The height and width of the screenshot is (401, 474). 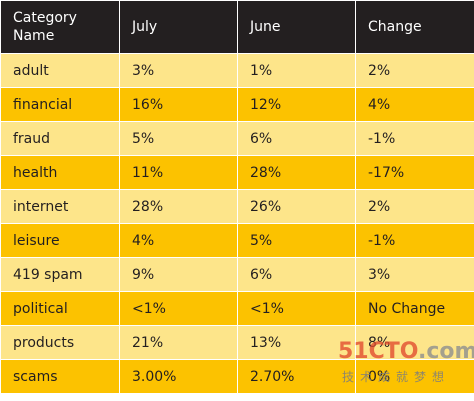 I want to click on cell-change: 4%, so click(x=414, y=104).